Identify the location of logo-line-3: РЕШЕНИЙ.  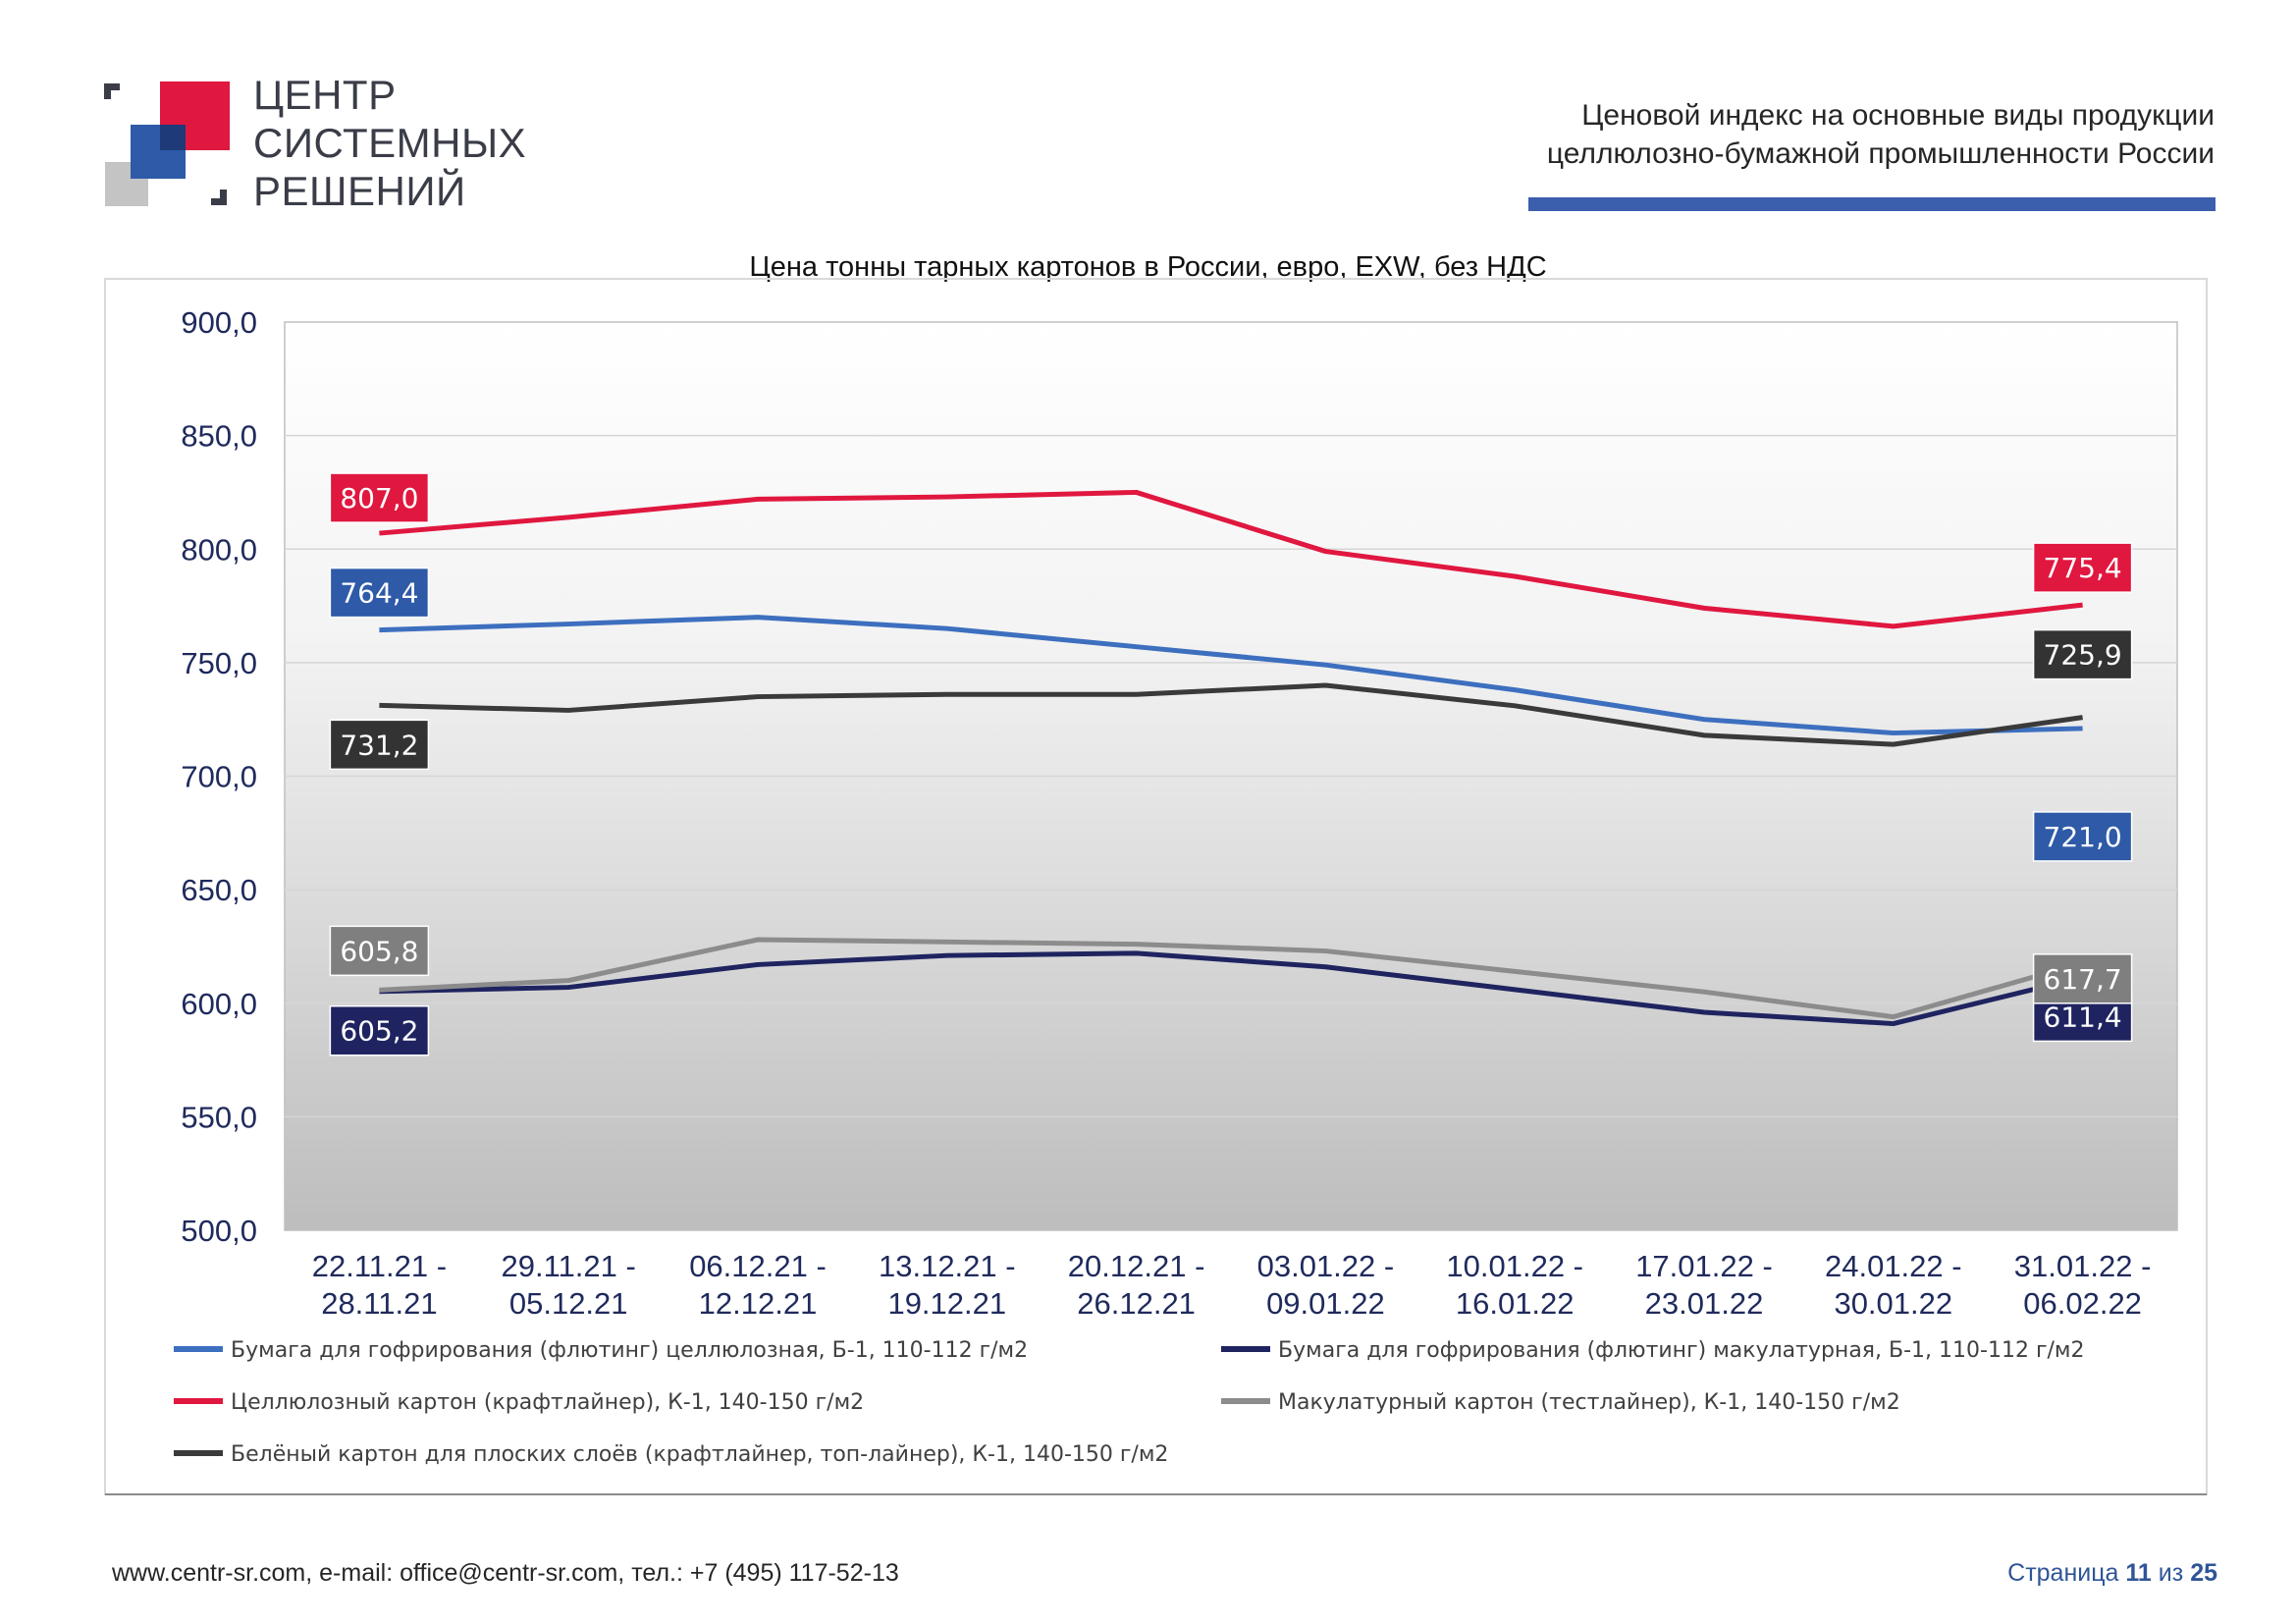
(360, 191).